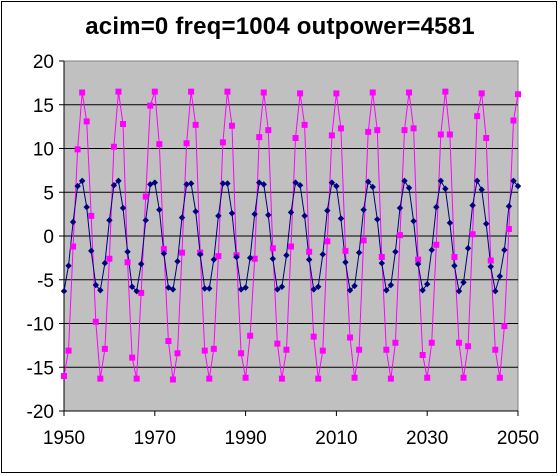  What do you see at coordinates (40, 237) in the screenshot?
I see `y-axis-tick-labels: 20 15 10 5 0 -5 -10 -15 -20` at bounding box center [40, 237].